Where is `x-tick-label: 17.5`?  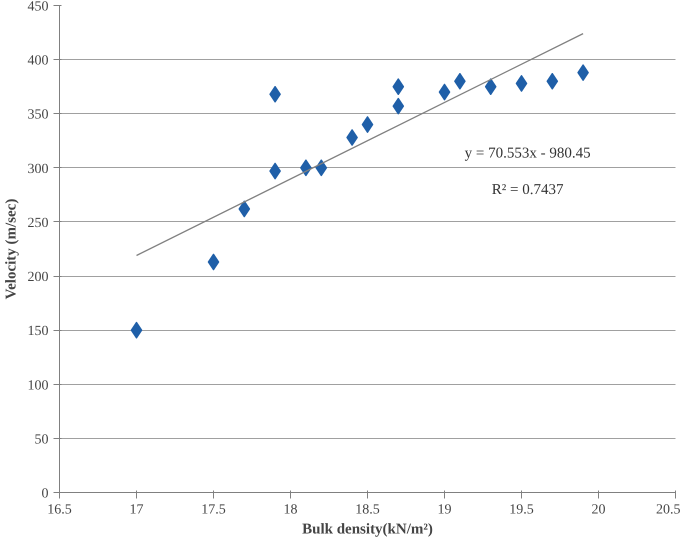 x-tick-label: 17.5 is located at coordinates (213, 510).